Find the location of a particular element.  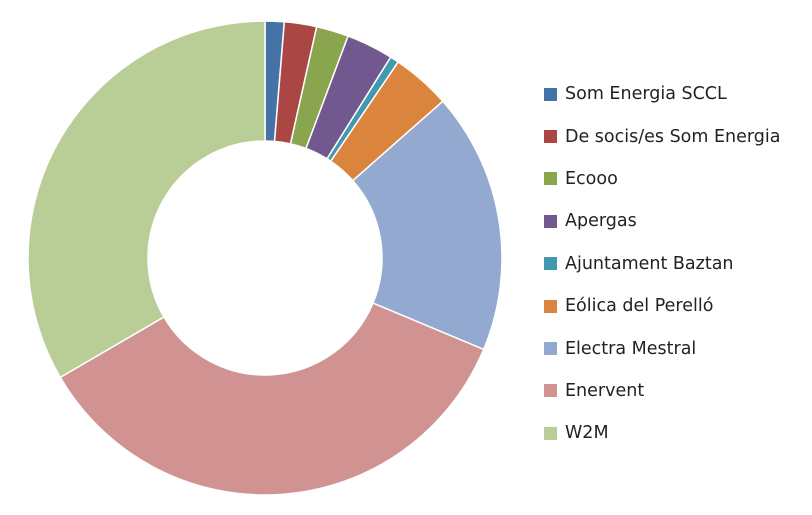

legend-label: W2M is located at coordinates (587, 433).